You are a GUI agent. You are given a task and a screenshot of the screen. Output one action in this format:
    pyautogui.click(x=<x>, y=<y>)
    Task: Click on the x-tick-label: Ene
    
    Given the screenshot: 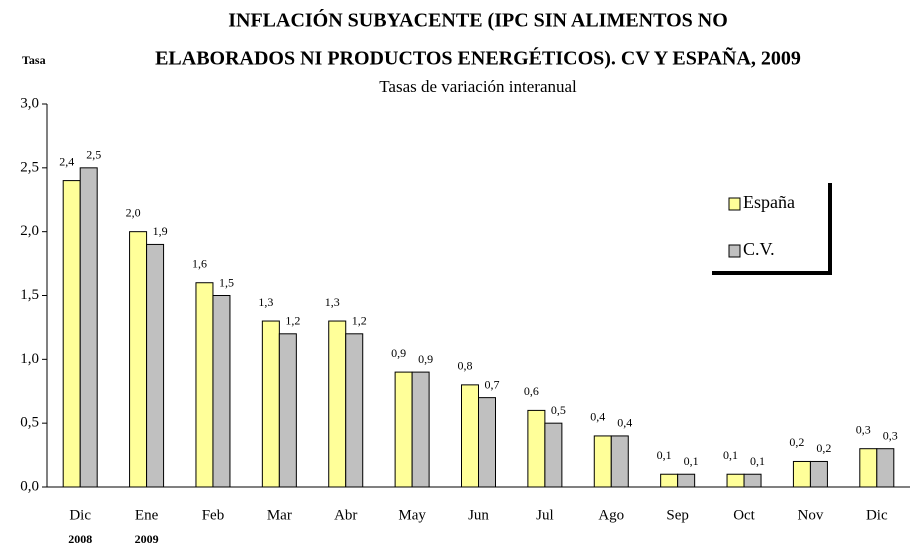 What is the action you would take?
    pyautogui.click(x=147, y=515)
    